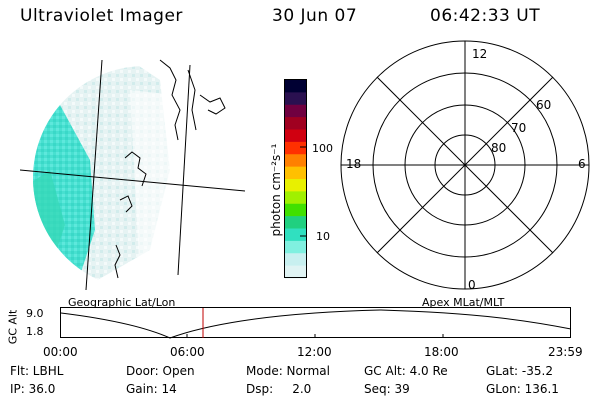 The image size is (600, 400). What do you see at coordinates (37, 371) in the screenshot?
I see `info-filter: Flt: LBHL` at bounding box center [37, 371].